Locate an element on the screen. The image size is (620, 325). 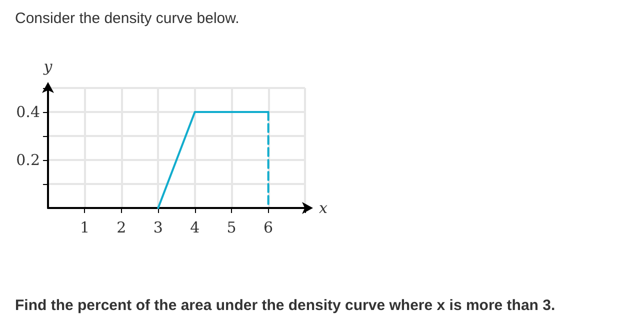
x-tick-label: 1 is located at coordinates (85, 227).